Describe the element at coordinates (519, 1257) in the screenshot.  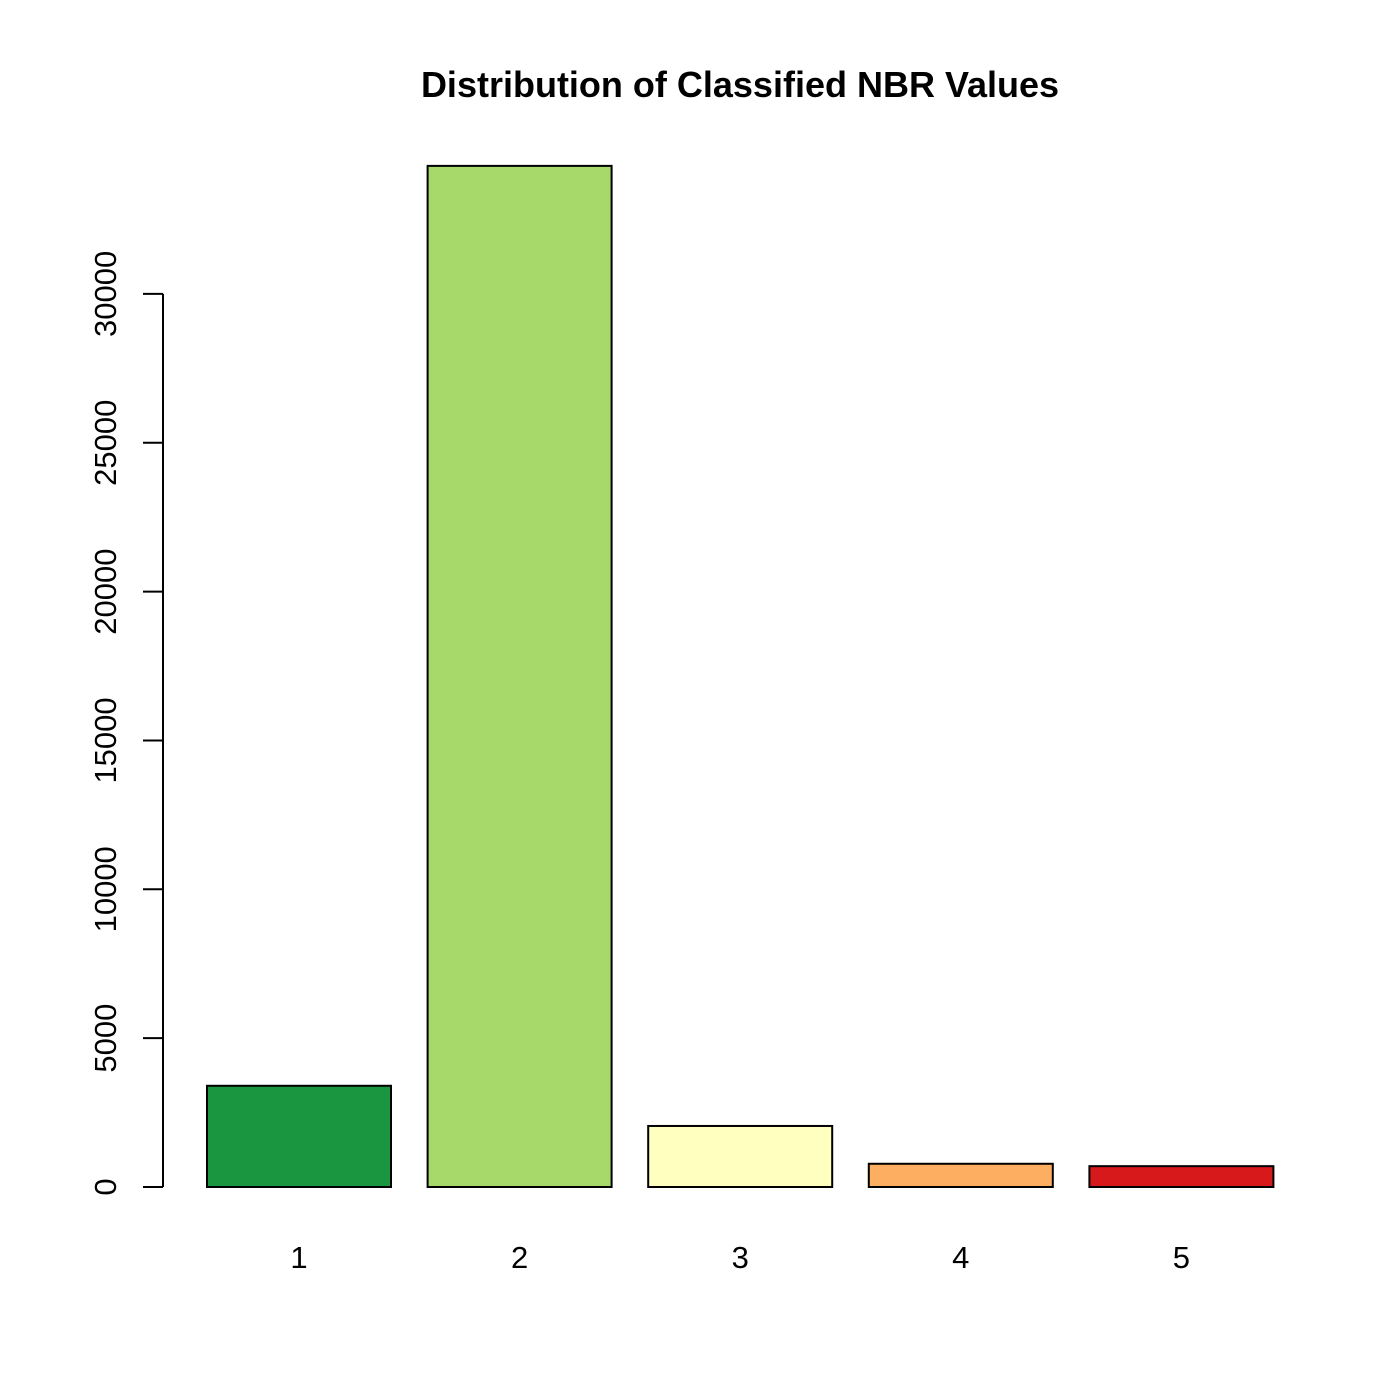
I see `x-tick-label: 2` at that location.